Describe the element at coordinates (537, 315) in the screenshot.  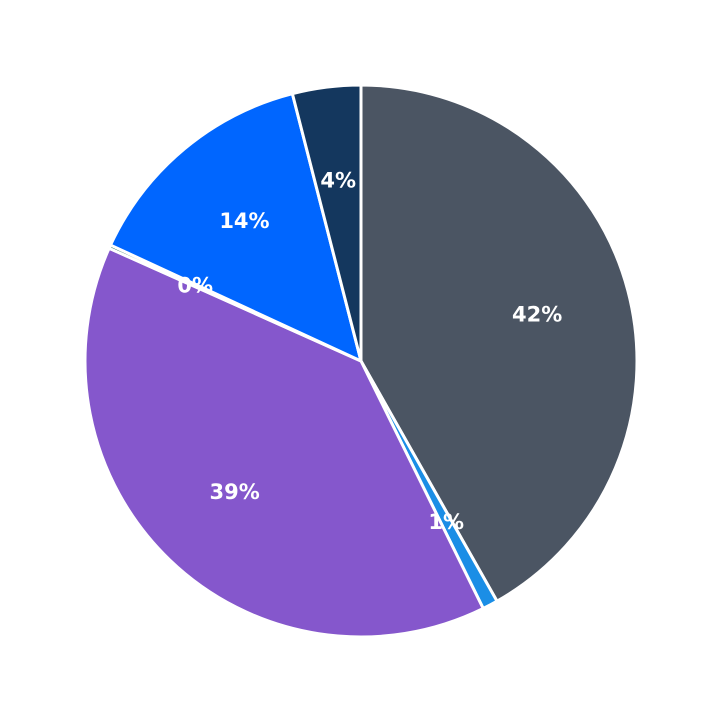
I see `slice-percent-label: 42%` at that location.